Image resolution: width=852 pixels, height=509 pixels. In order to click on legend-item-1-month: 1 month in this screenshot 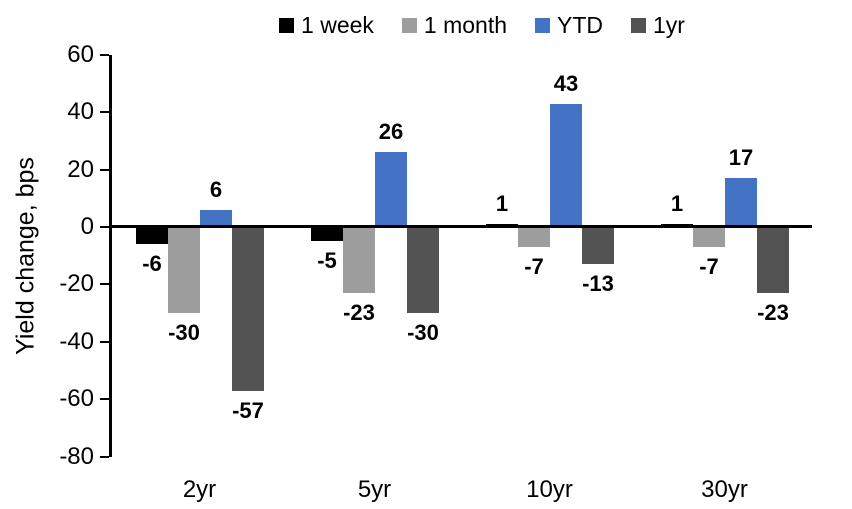, I will do `click(454, 24)`.